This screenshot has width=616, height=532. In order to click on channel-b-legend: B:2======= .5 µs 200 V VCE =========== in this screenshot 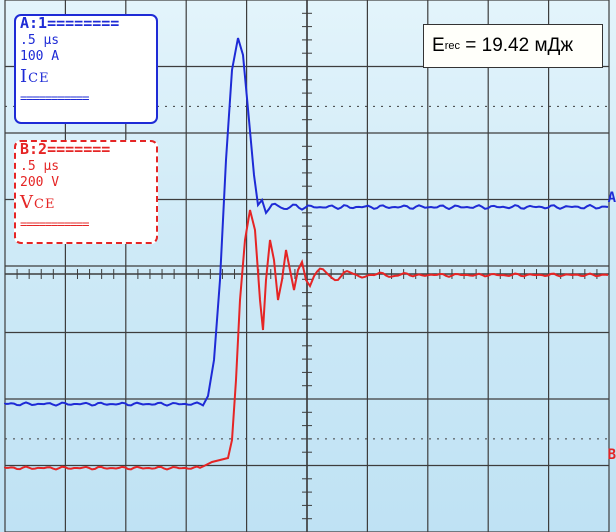, I will do `click(86, 192)`.